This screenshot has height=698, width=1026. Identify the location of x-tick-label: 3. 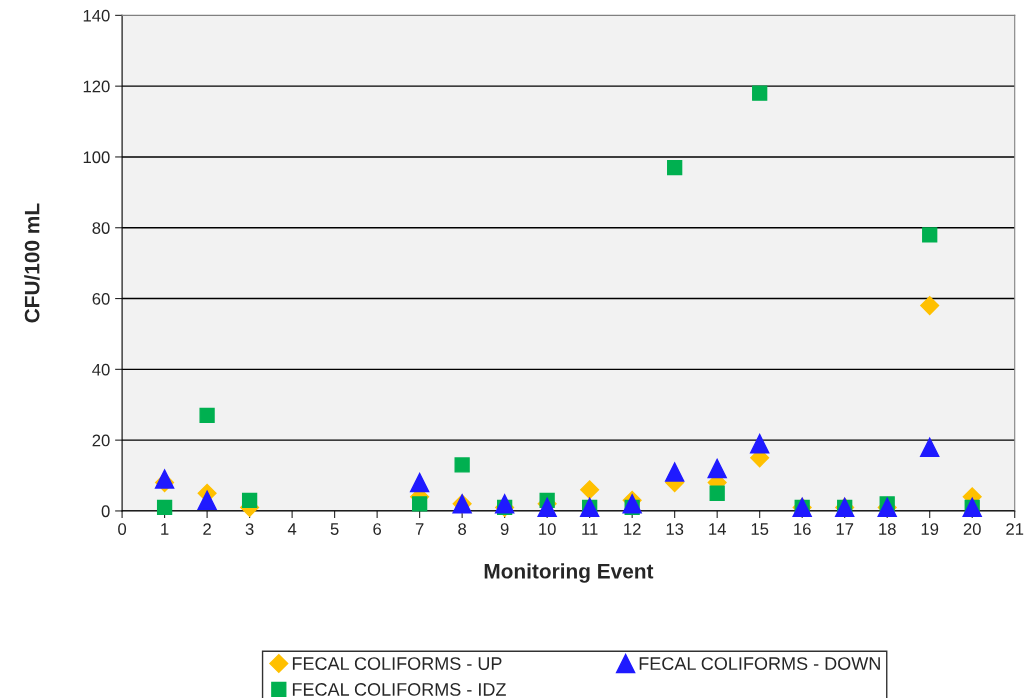
(249, 529).